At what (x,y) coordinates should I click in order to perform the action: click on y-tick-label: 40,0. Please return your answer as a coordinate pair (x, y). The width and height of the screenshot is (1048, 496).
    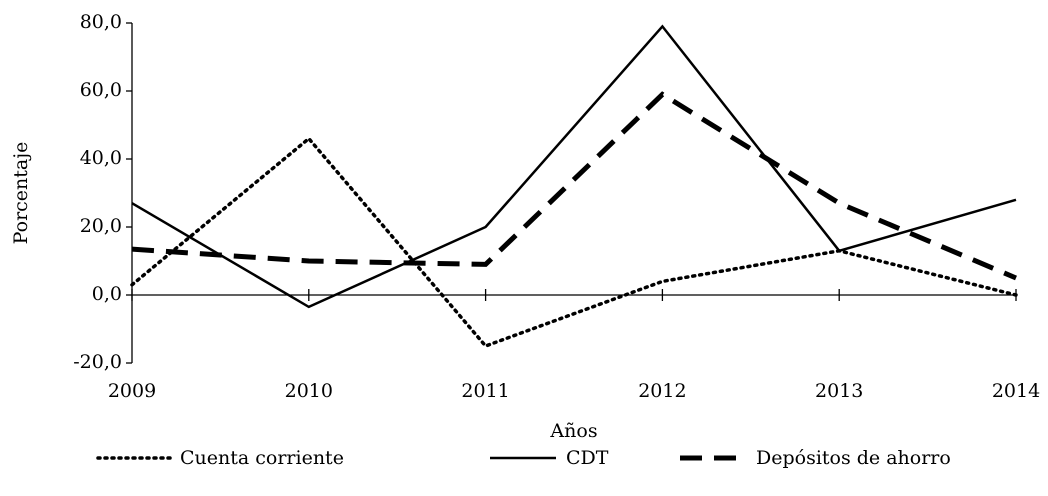
    Looking at the image, I should click on (101, 158).